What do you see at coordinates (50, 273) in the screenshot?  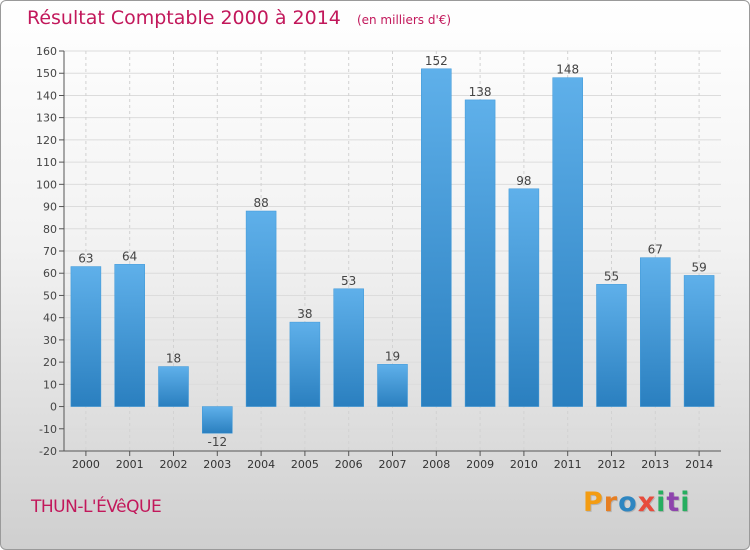 I see `y-tick-label: 60` at bounding box center [50, 273].